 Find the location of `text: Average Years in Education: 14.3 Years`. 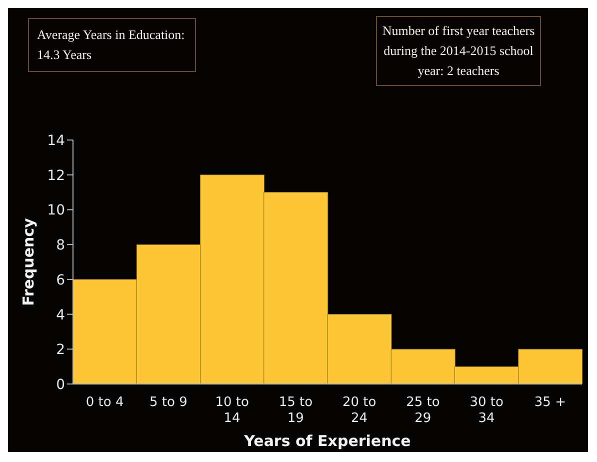

text: Average Years in Education: 14.3 Years is located at coordinates (112, 45).